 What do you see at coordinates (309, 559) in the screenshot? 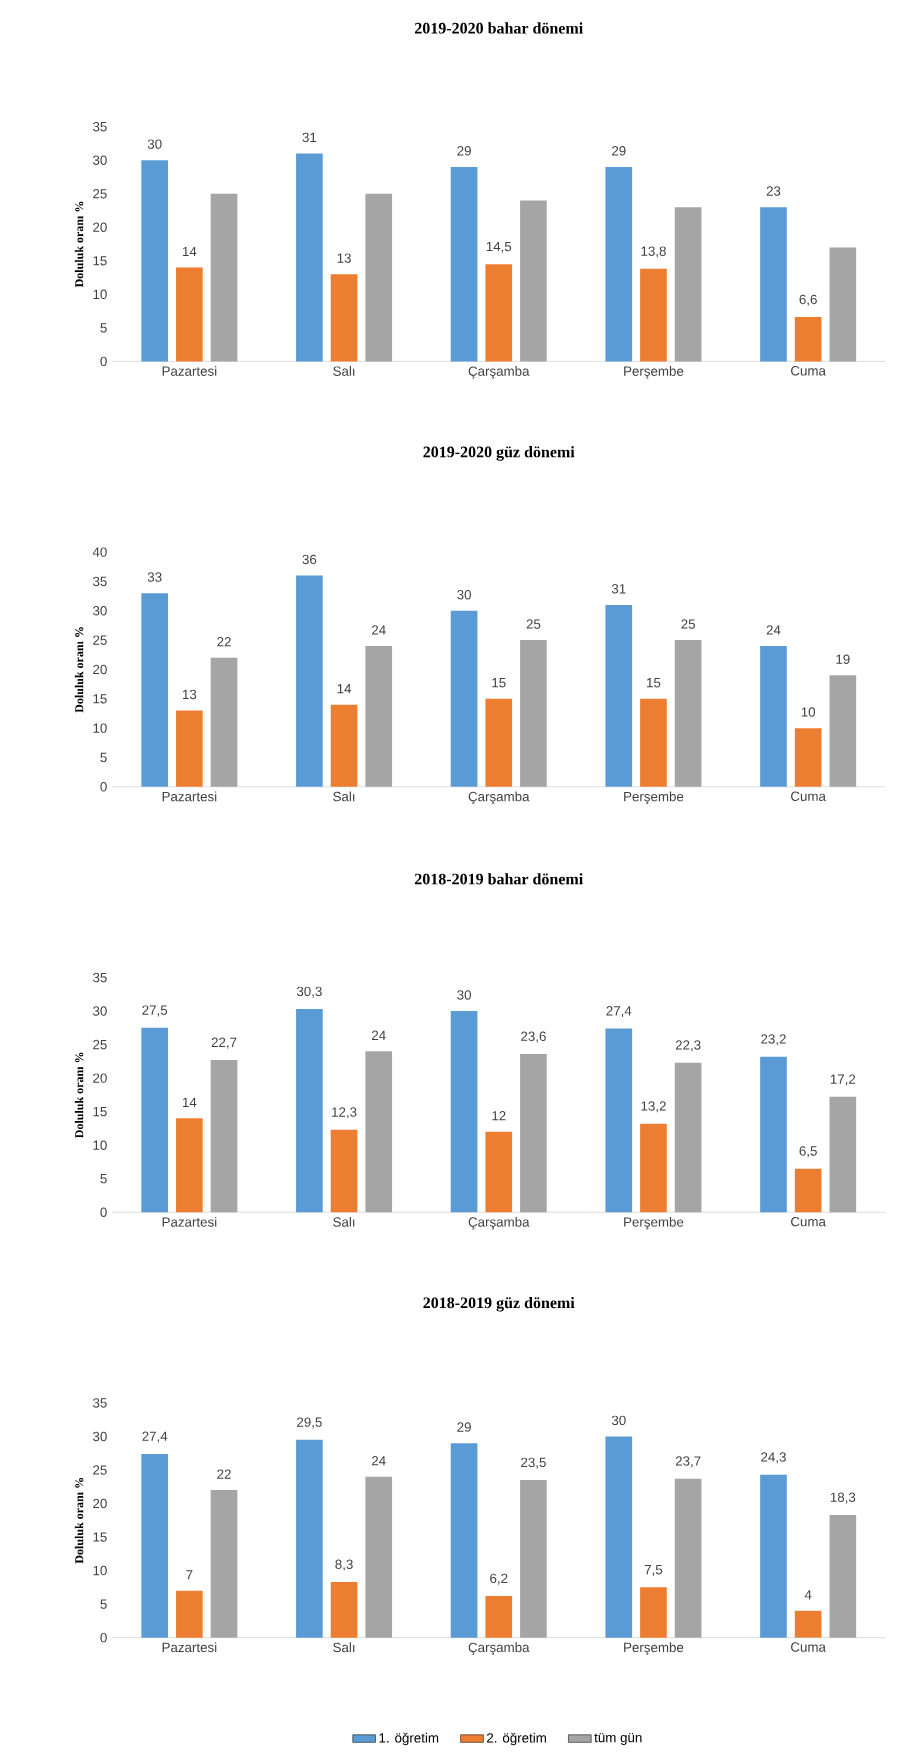
I see `data-label: 36` at bounding box center [309, 559].